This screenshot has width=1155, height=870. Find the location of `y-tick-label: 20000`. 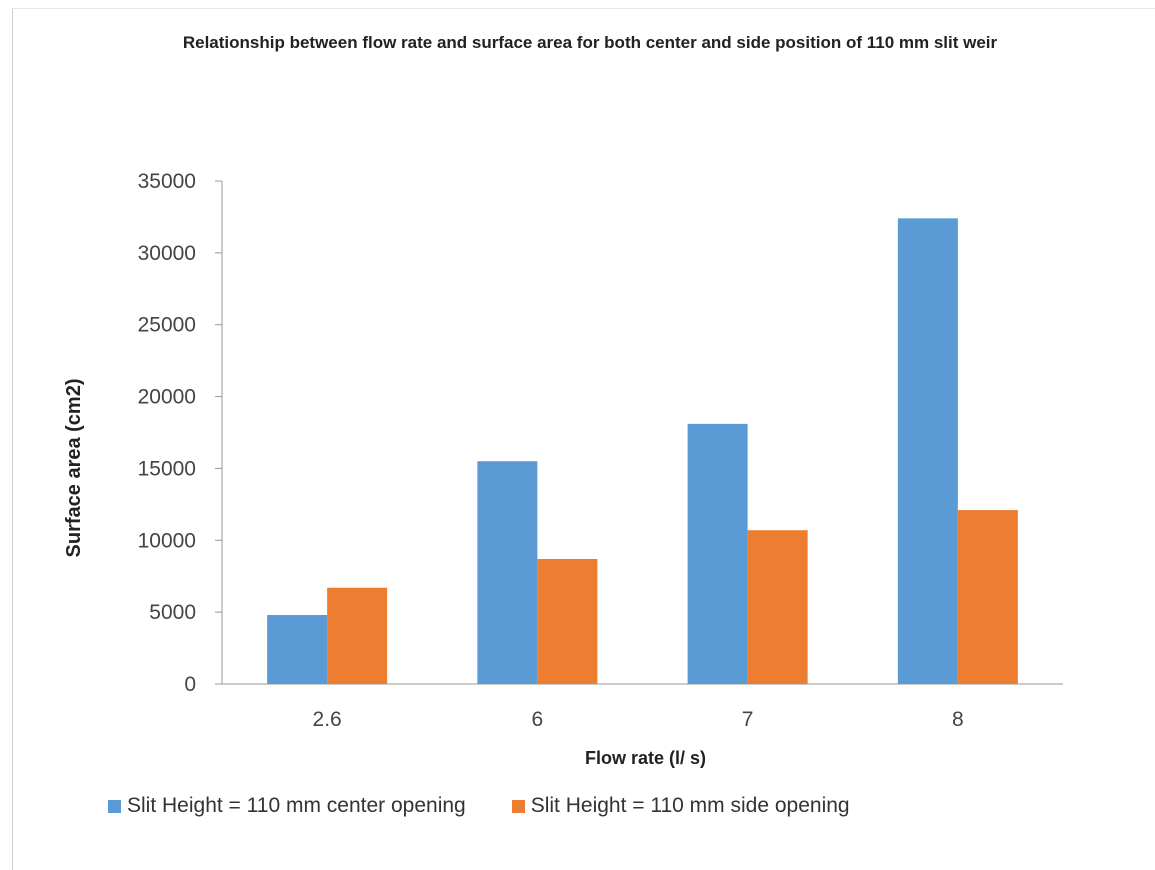

y-tick-label: 20000 is located at coordinates (167, 397).